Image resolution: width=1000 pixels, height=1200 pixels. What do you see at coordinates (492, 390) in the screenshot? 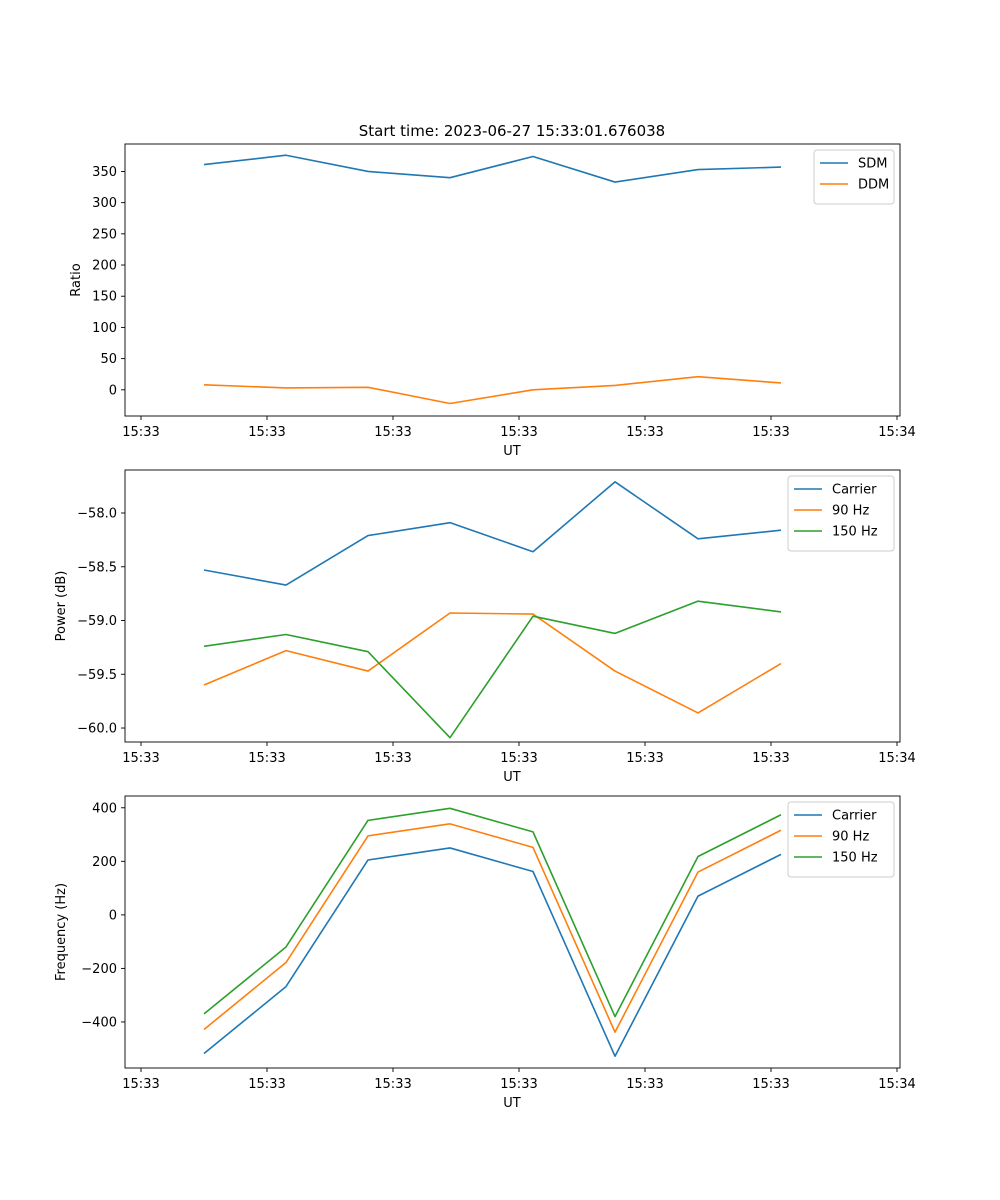
I see `series-line-ddm` at bounding box center [492, 390].